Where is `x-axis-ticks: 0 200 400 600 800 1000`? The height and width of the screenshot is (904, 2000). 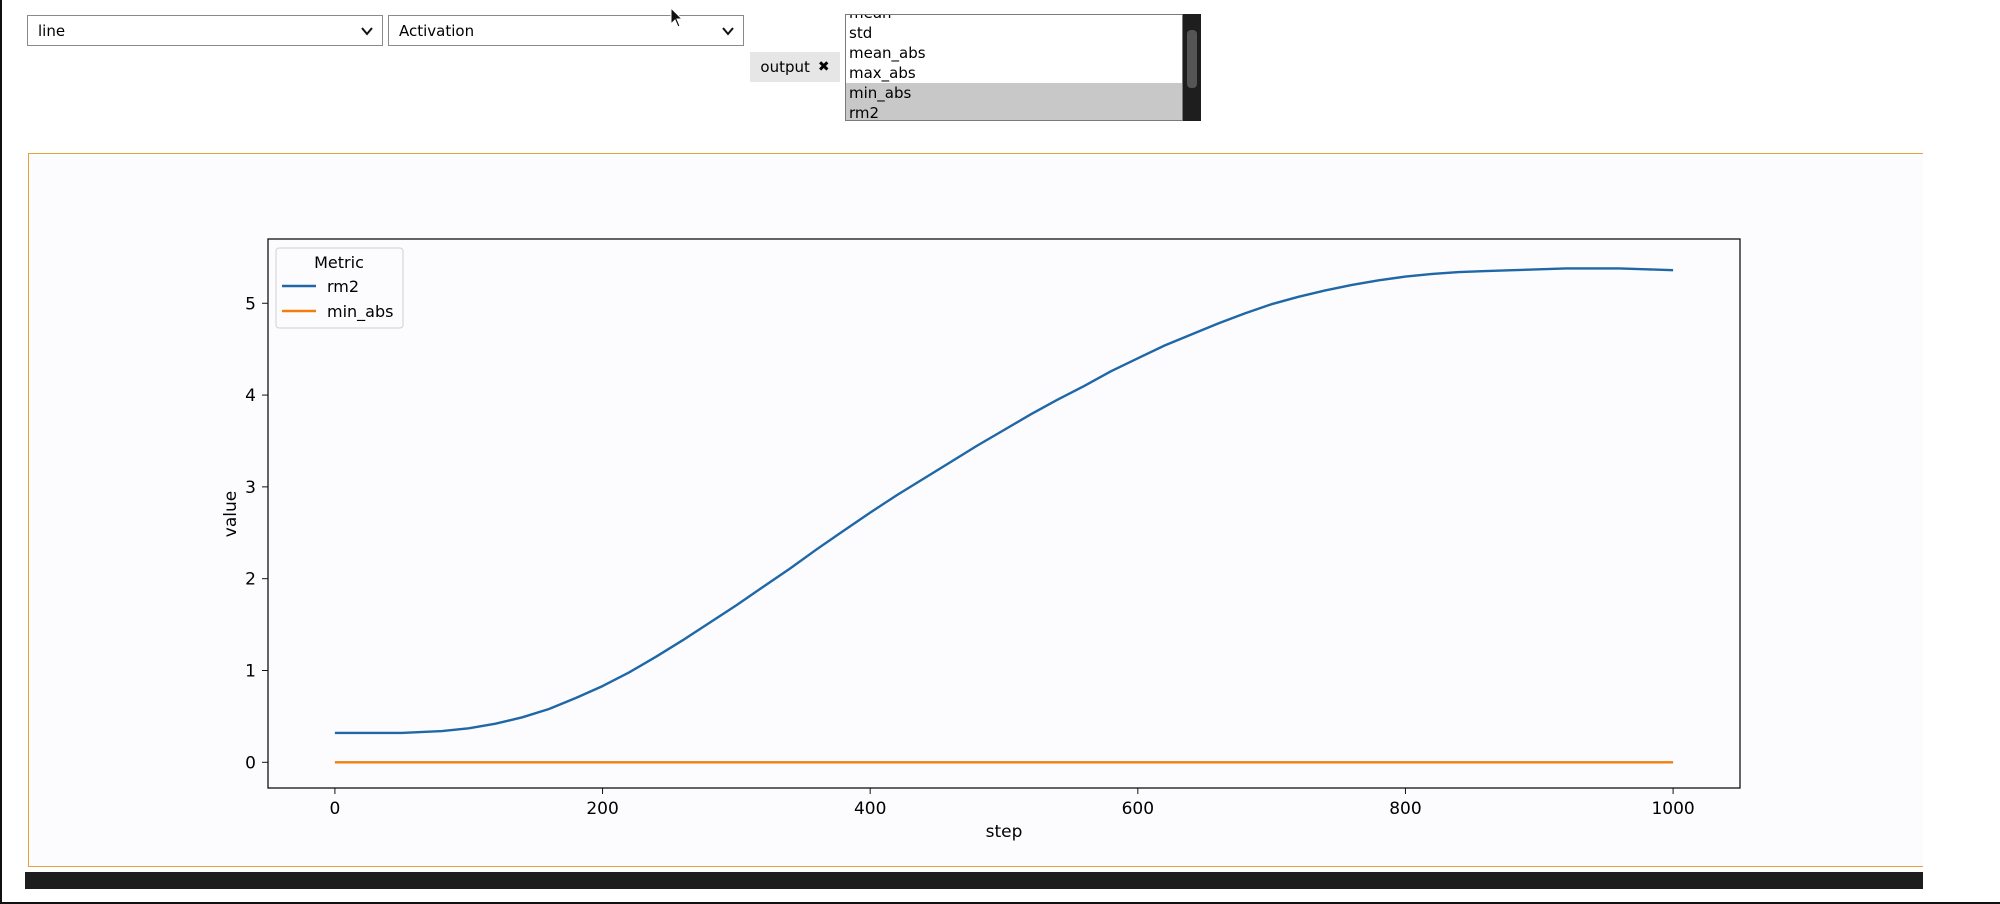
x-axis-ticks: 0 200 400 600 800 1000 is located at coordinates (1012, 803).